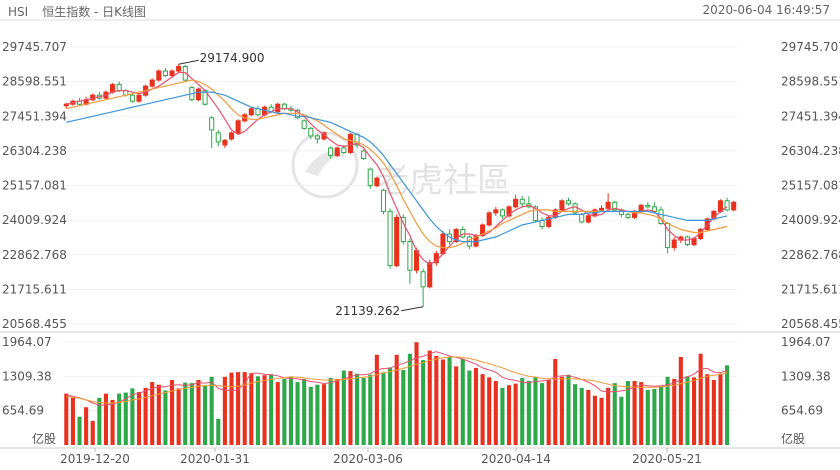 The image size is (840, 470). Describe the element at coordinates (810, 255) in the screenshot. I see `price-tick-right: 22862.768` at that location.